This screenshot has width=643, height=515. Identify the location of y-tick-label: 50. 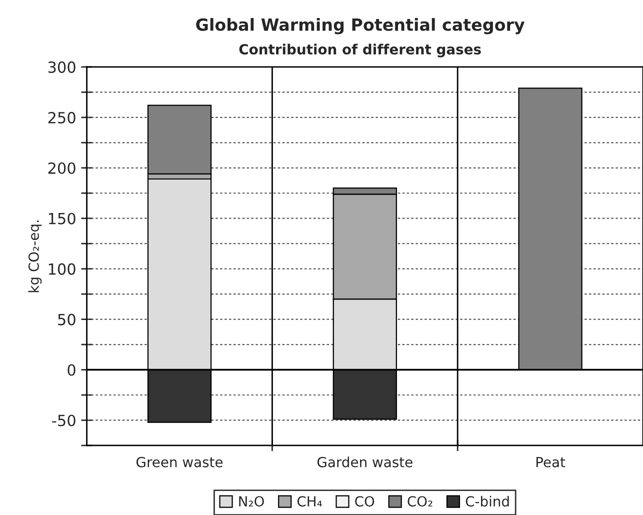
(67, 320).